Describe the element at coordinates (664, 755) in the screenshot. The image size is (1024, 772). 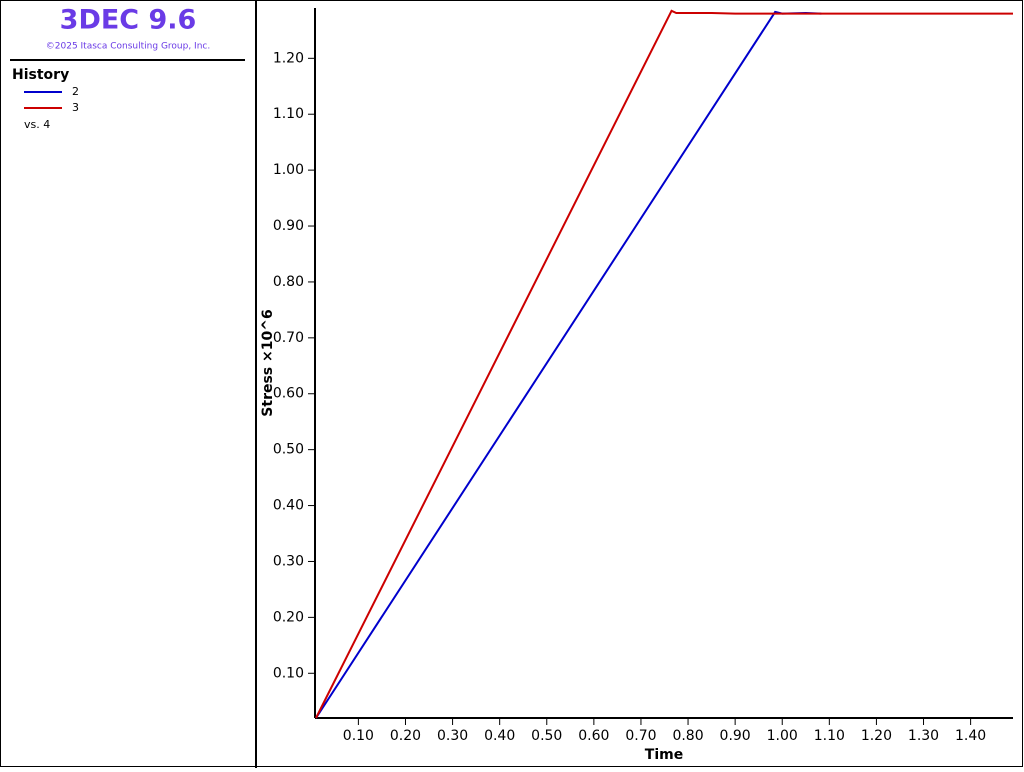
I see `x-axis-label: Time` at that location.